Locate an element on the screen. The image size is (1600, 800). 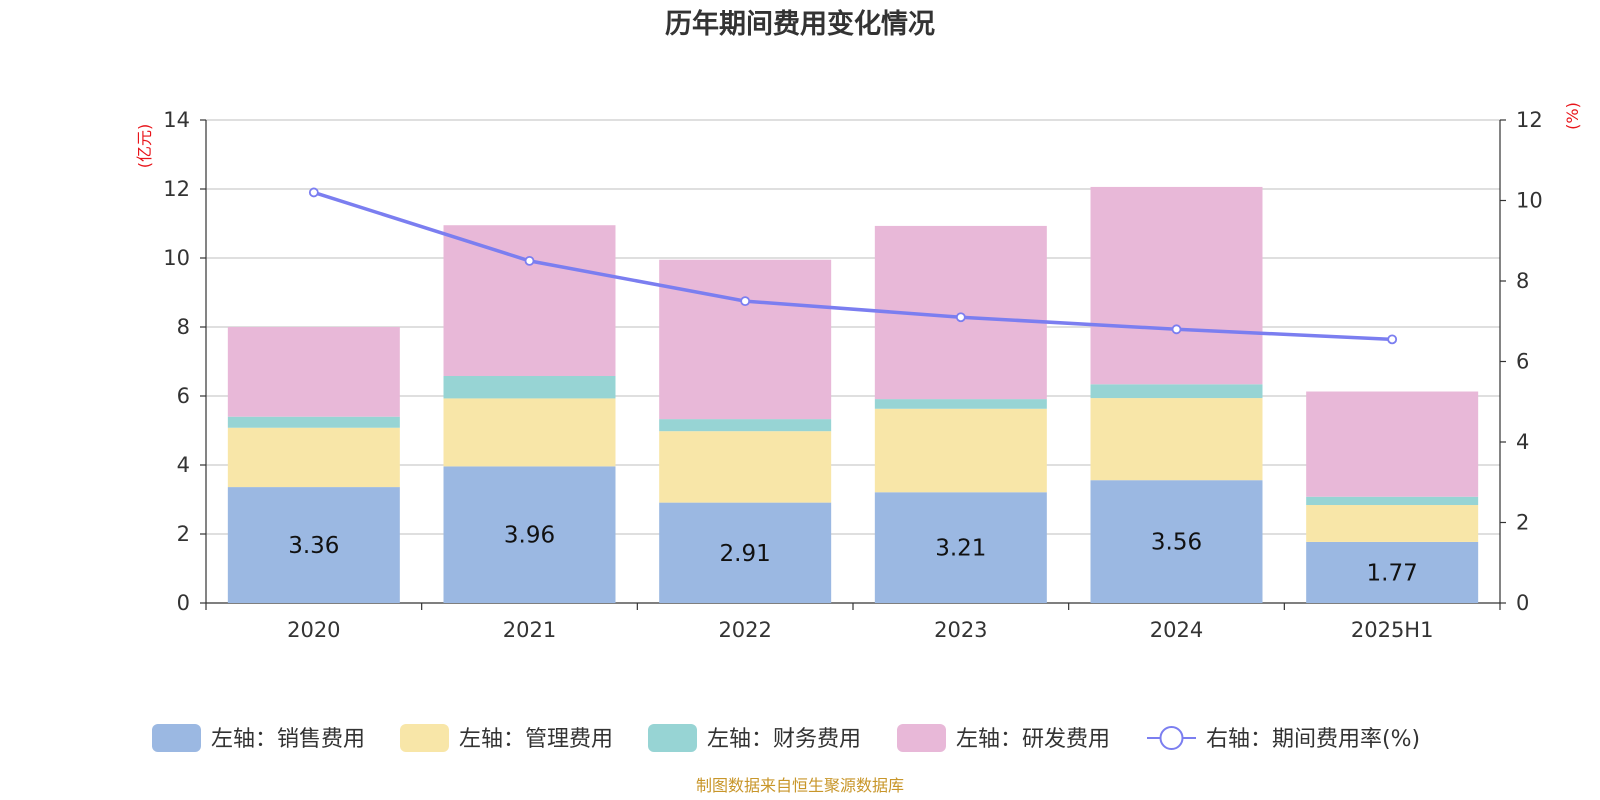
y-right-tick-label: 10 is located at coordinates (1529, 201).